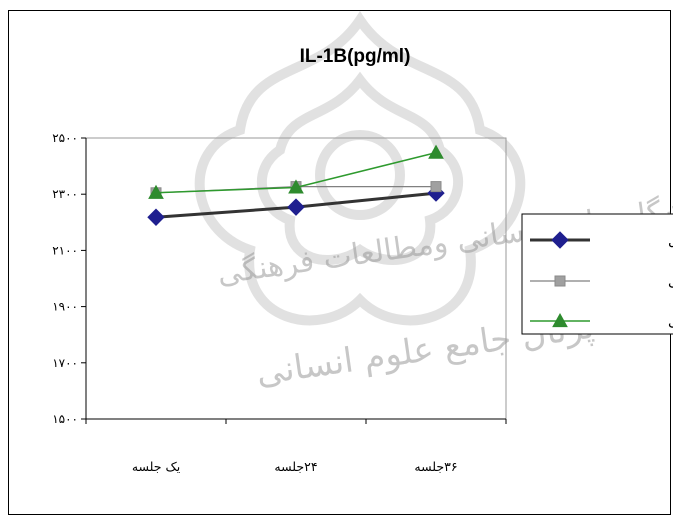  Describe the element at coordinates (65, 363) in the screenshot. I see `y-tick-label: ۱۷۰۰` at that location.